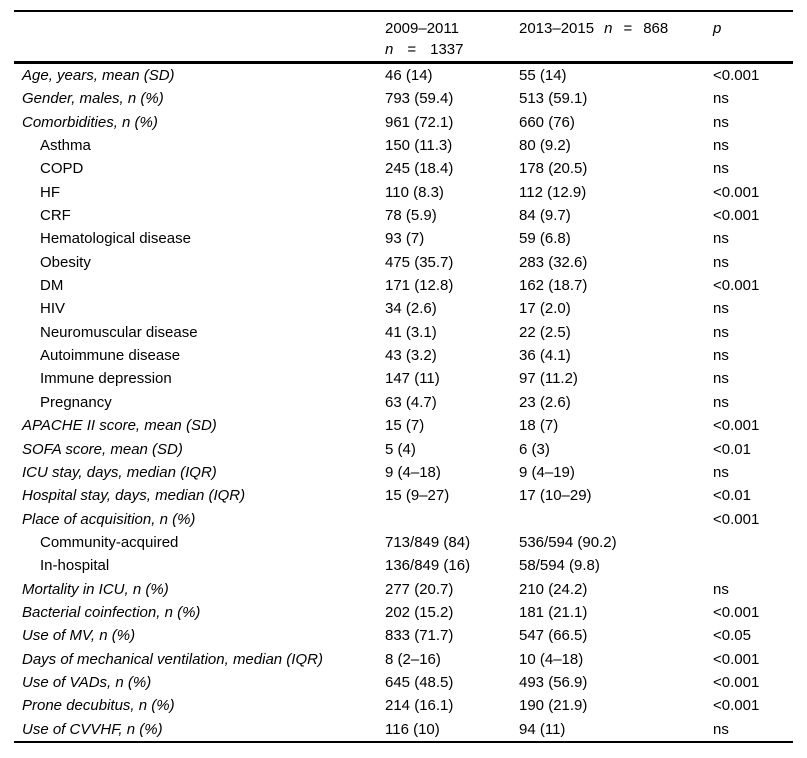  Describe the element at coordinates (134, 496) in the screenshot. I see `row-label-cell: Hospital stay, days, median (IQR)` at that location.